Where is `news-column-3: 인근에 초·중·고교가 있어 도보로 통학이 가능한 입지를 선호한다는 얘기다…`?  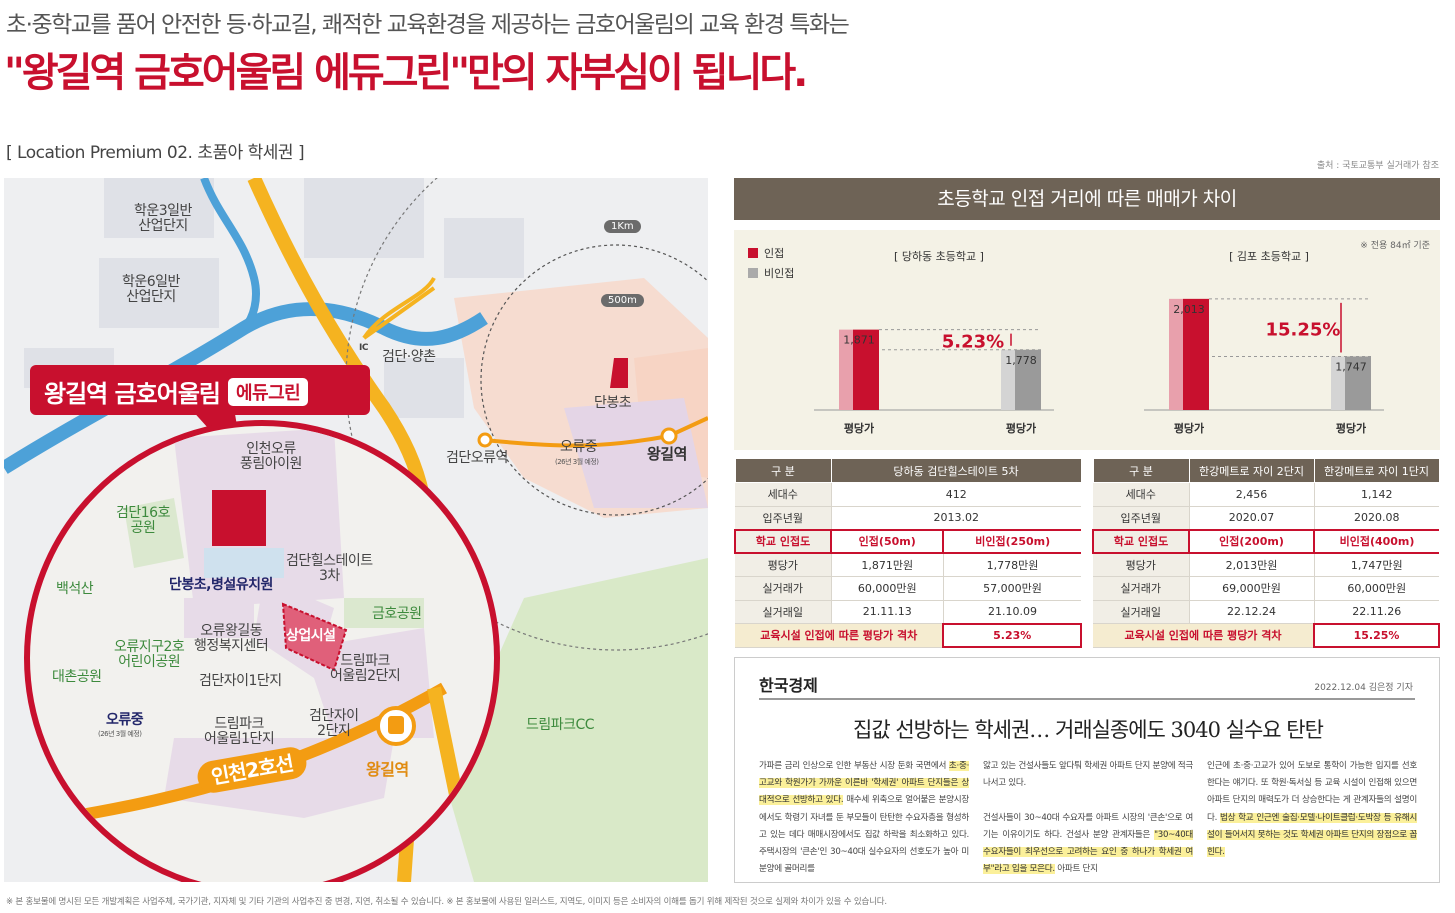 news-column-3: 인근에 초·중·고교가 있어 도보로 통학이 가능한 입지를 선호한다는 얘기다… is located at coordinates (1312, 809).